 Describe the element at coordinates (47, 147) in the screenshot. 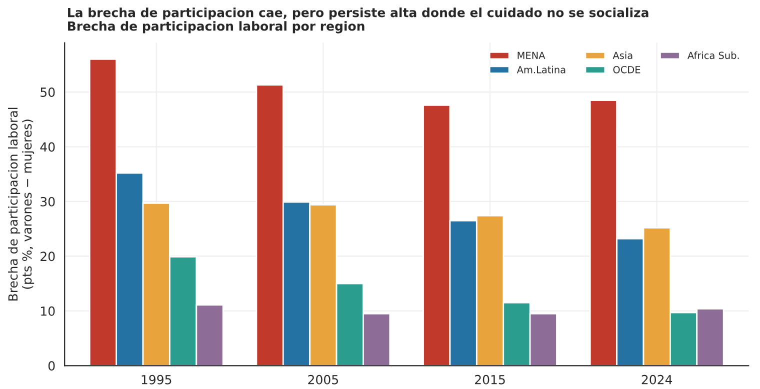

I see `y-tick-label: 40` at that location.